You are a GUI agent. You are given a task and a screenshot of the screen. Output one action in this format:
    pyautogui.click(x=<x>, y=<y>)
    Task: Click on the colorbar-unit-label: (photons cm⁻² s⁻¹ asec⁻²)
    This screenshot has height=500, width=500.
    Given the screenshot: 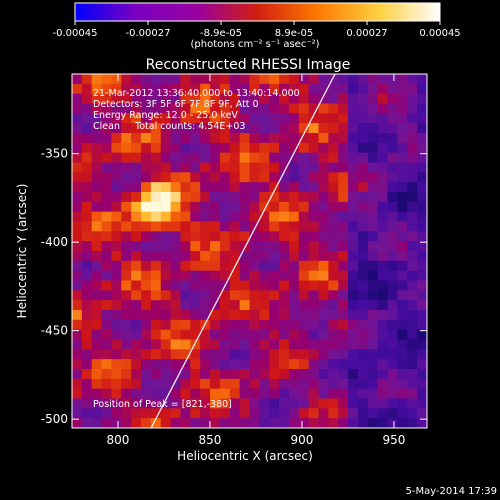 What is the action you would take?
    pyautogui.click(x=254, y=44)
    